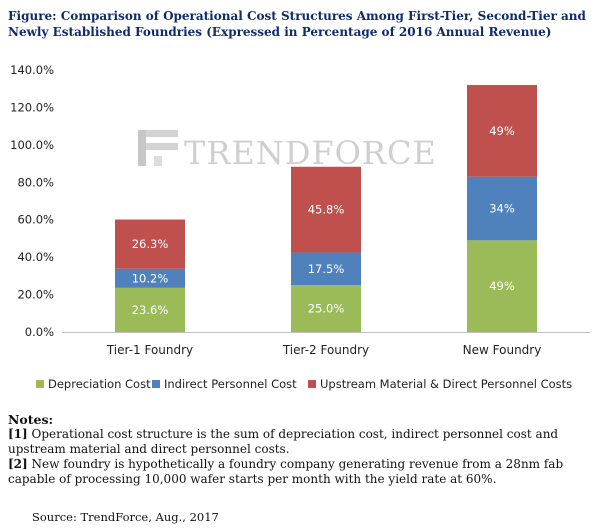  I want to click on source-citation: Source: TrendForce, Aug., 2017, so click(125, 517).